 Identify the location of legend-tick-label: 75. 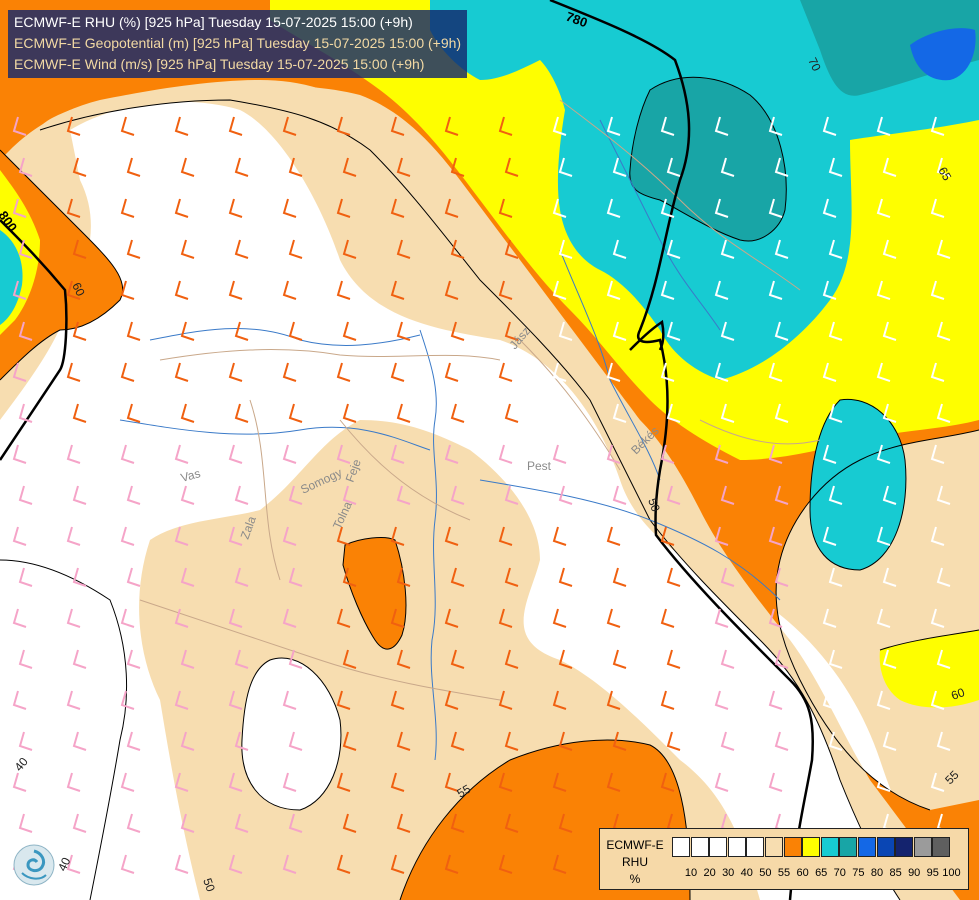
(858, 873).